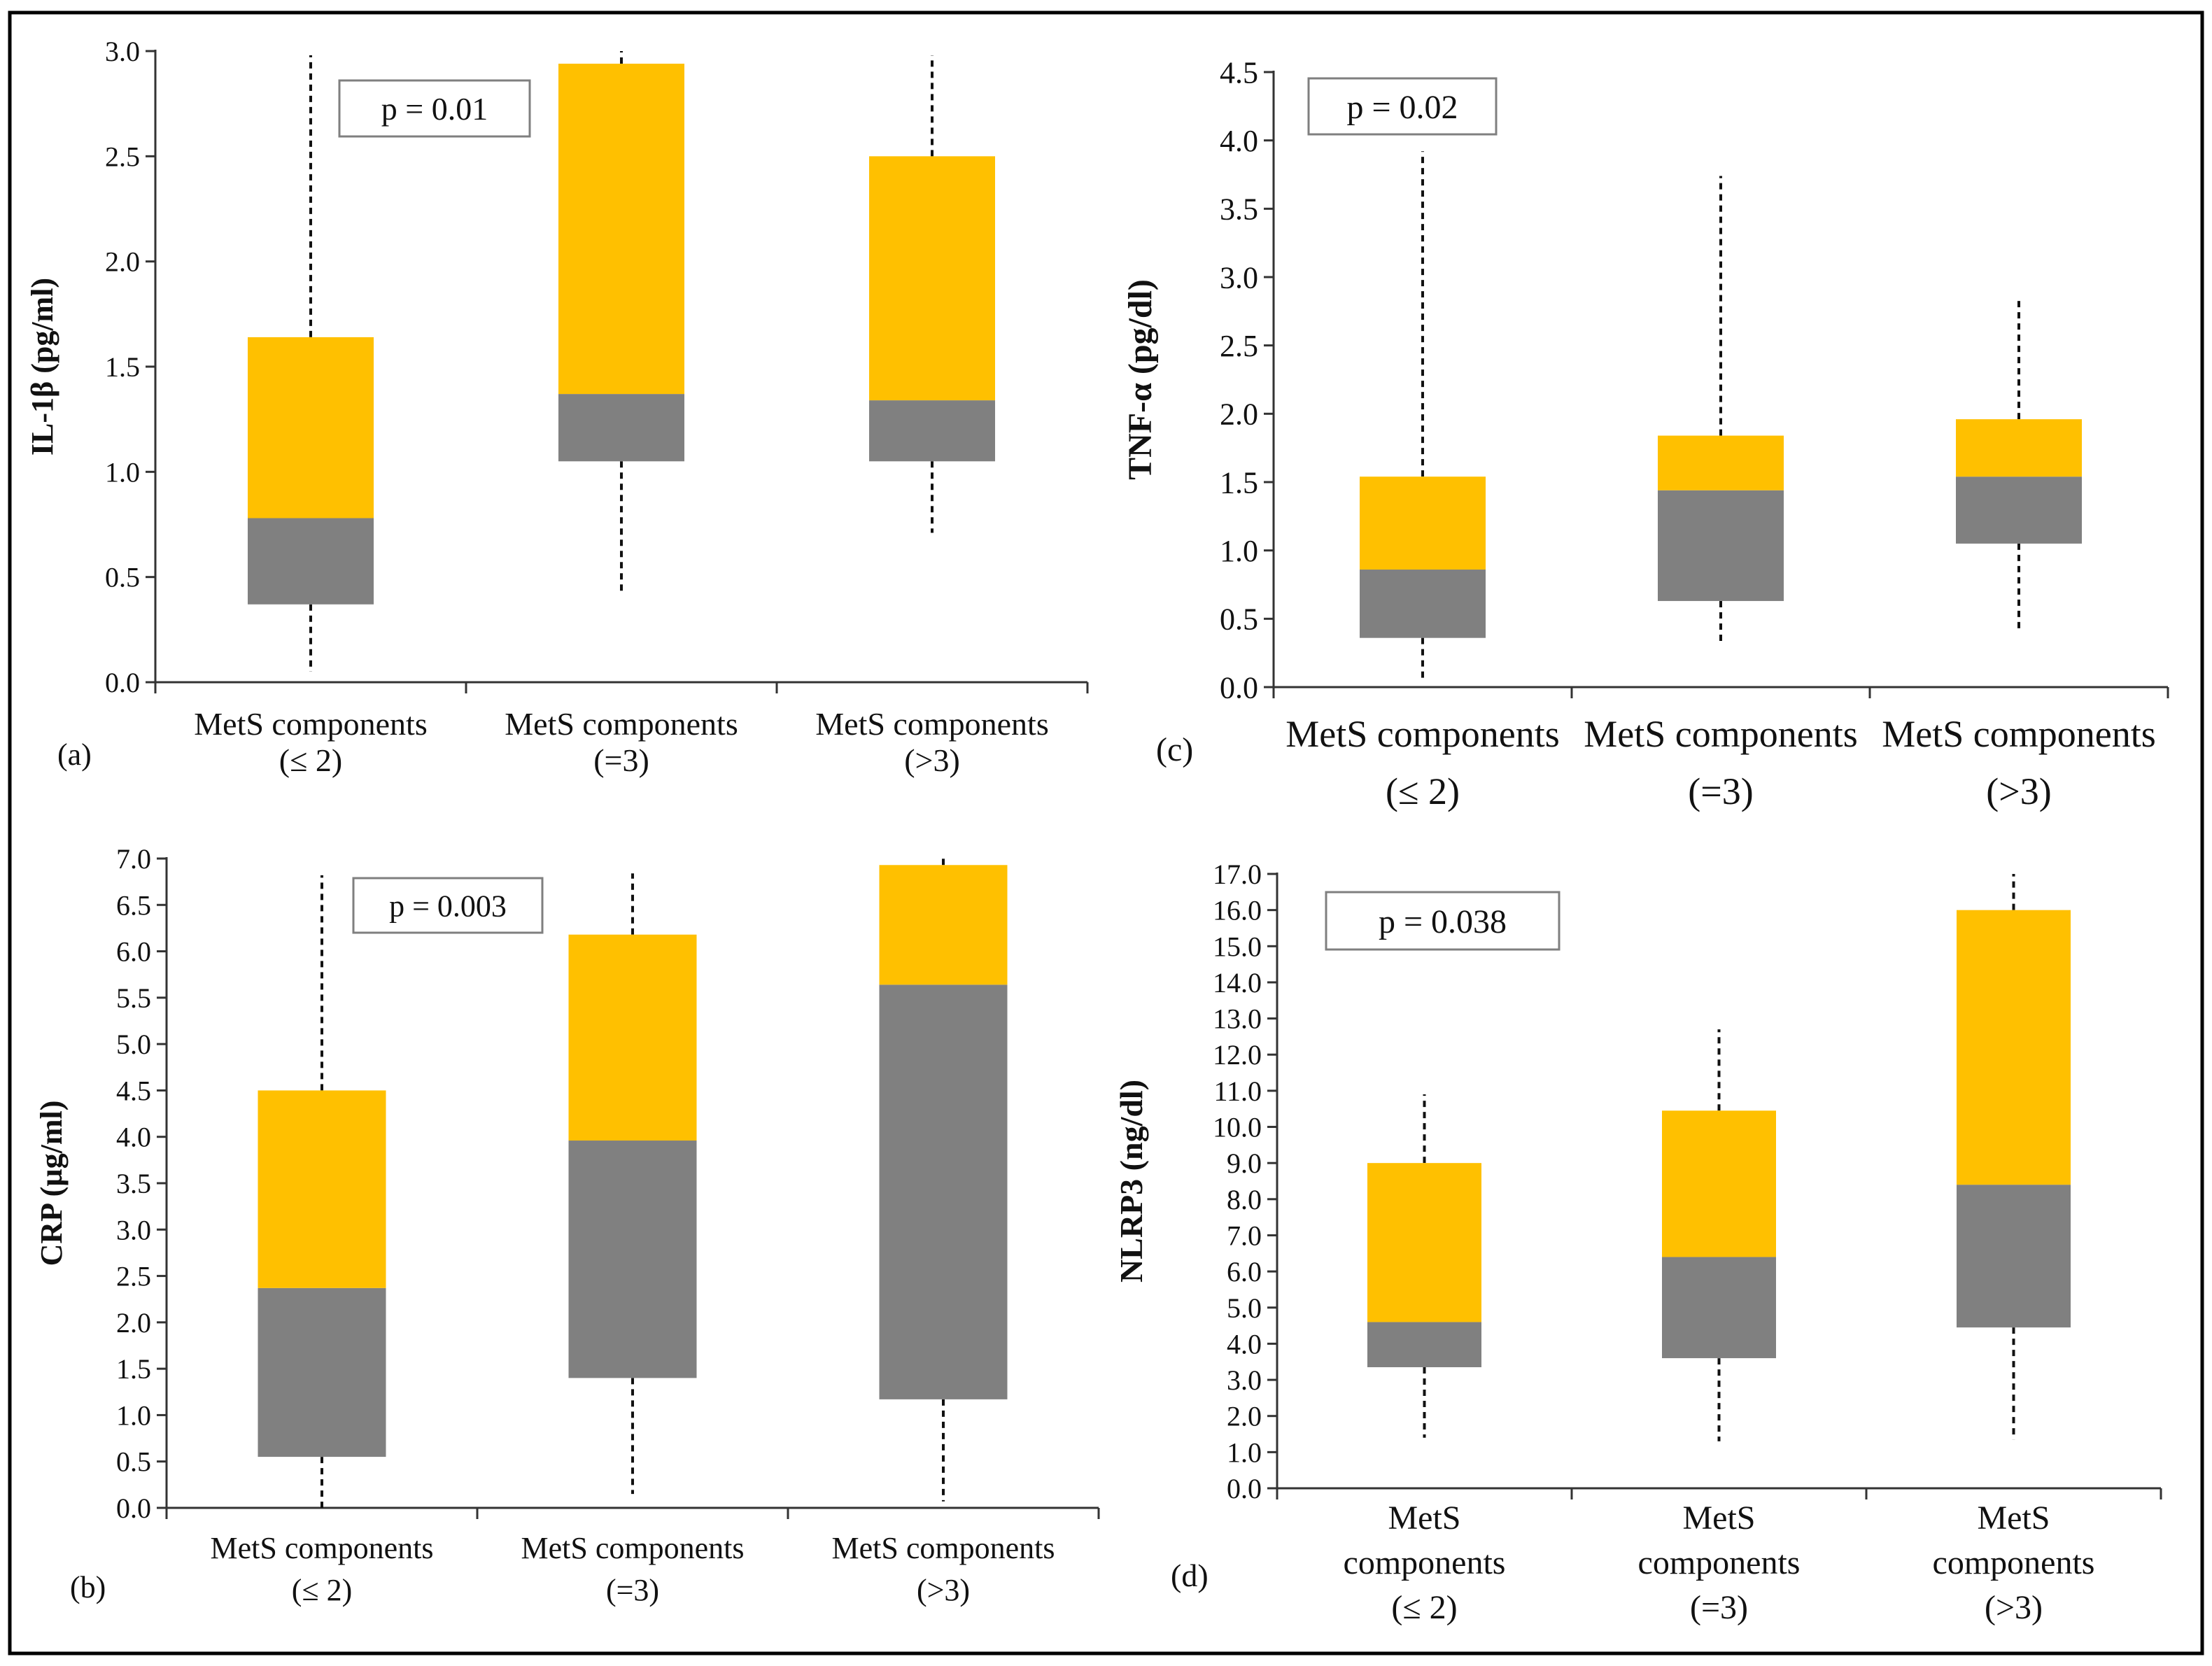  Describe the element at coordinates (42, 367) in the screenshot. I see `y-axis-label: IL-1β (pg/ml)` at that location.